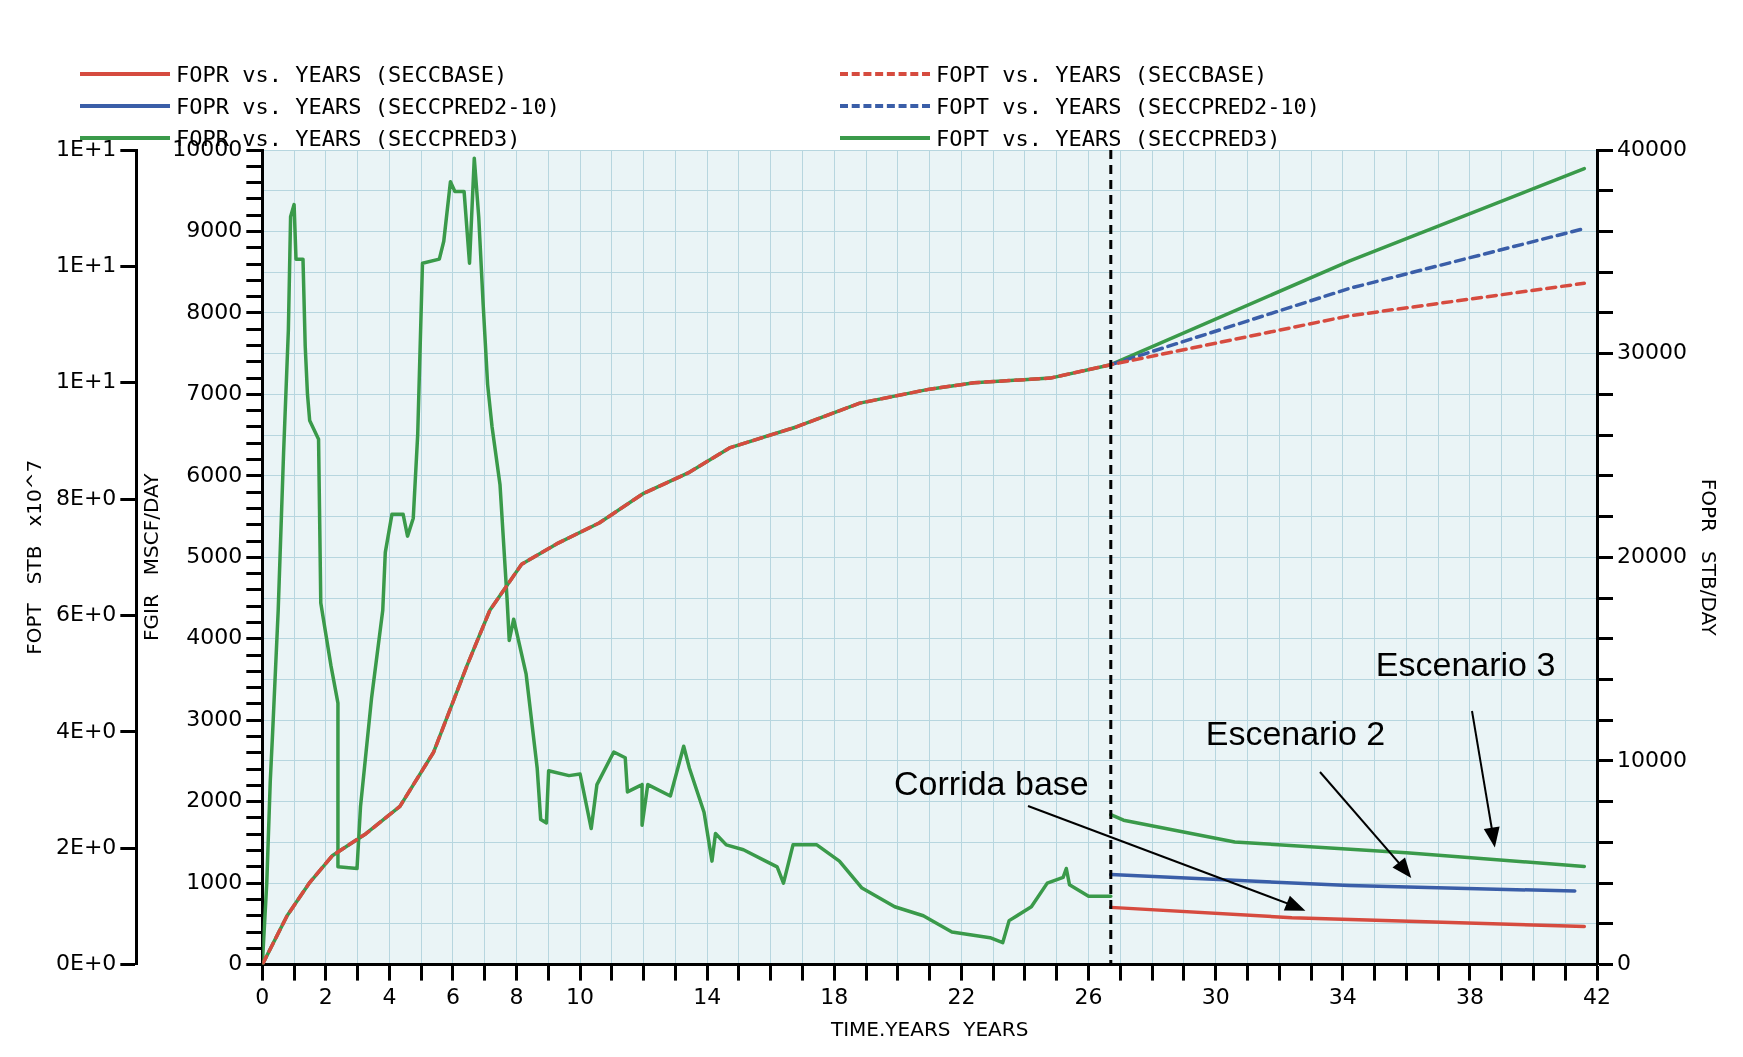 Image resolution: width=1743 pixels, height=1057 pixels. I want to click on y3-tick-label: 8E+0, so click(86, 497).